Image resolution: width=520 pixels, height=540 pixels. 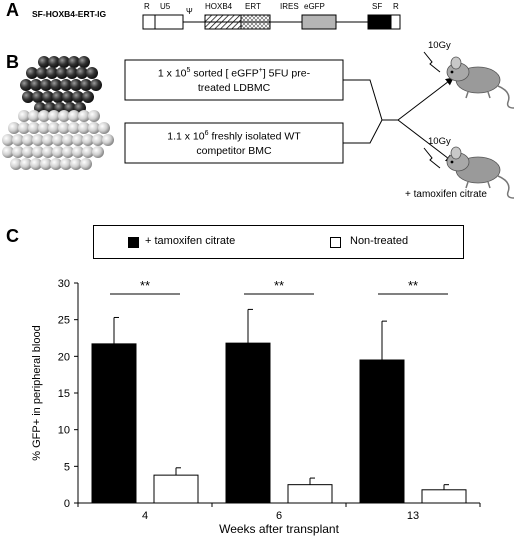 What do you see at coordinates (67, 504) in the screenshot?
I see `y-tick-label: 0` at bounding box center [67, 504].